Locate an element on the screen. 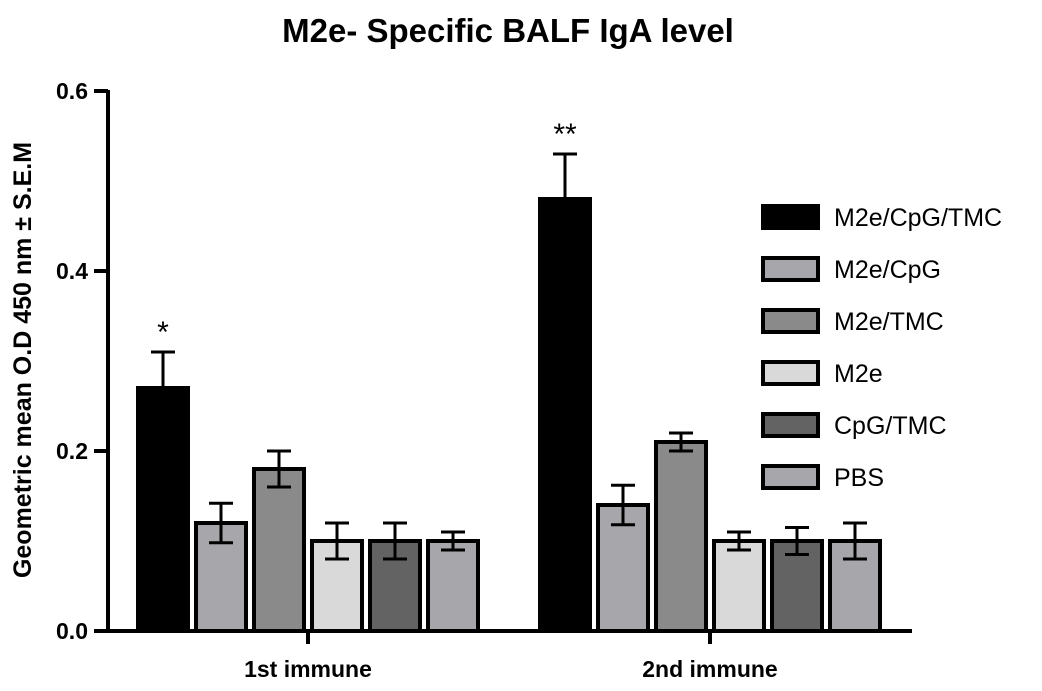  legend-label: M2e/TMC is located at coordinates (889, 322).